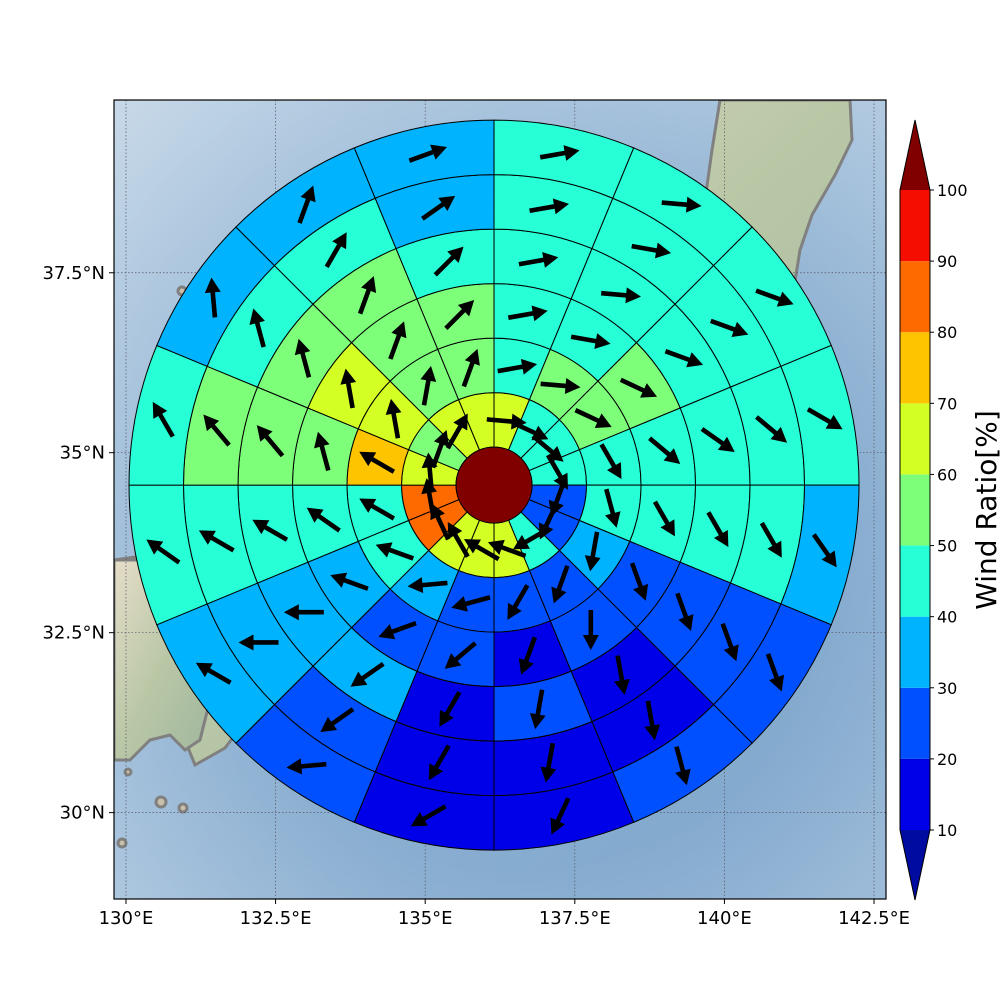 Image resolution: width=1000 pixels, height=1000 pixels. What do you see at coordinates (82, 453) in the screenshot?
I see `y-tick-label: 35°N` at bounding box center [82, 453].